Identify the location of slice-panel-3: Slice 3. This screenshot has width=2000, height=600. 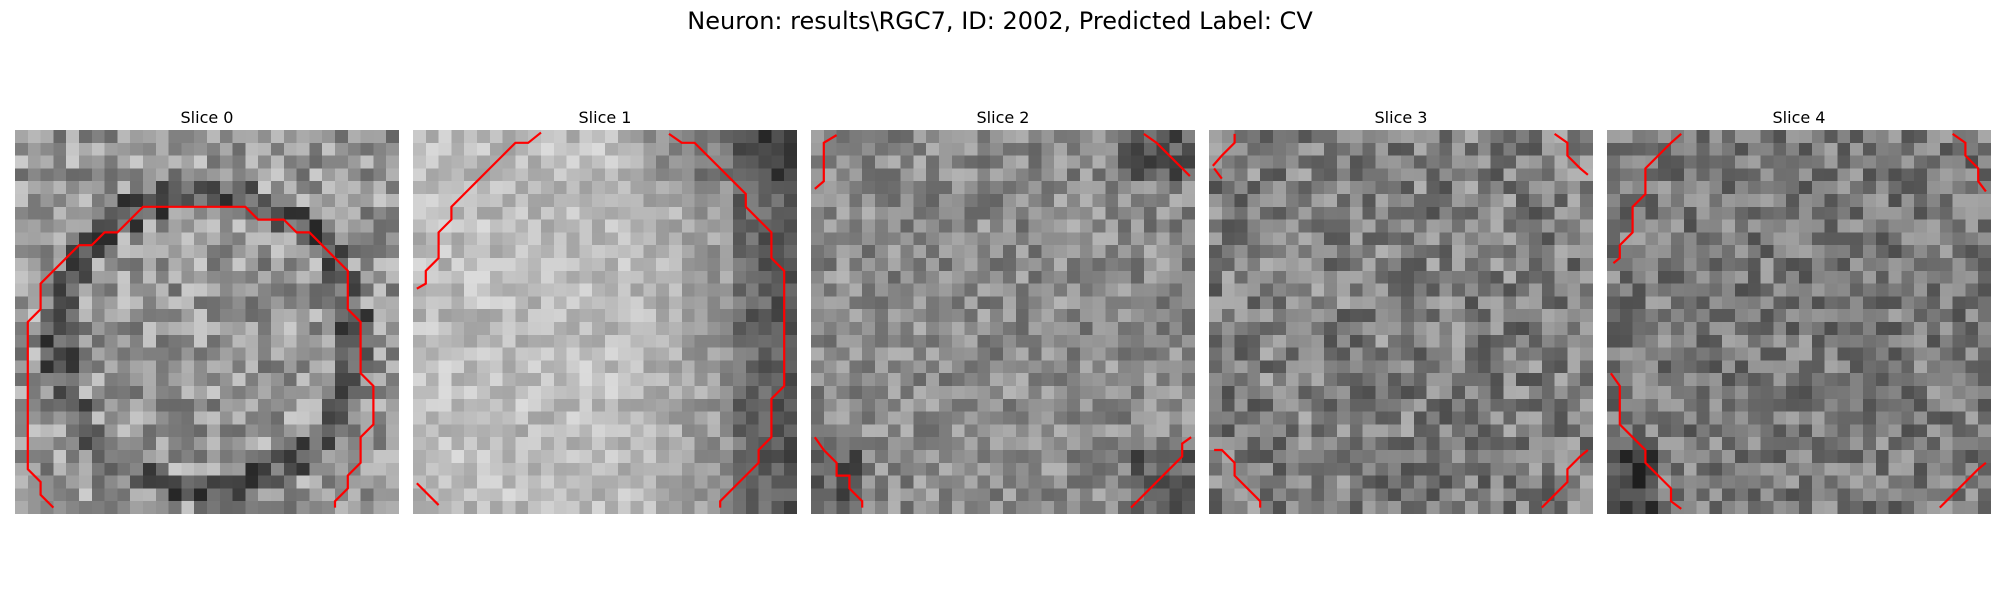
(1401, 311).